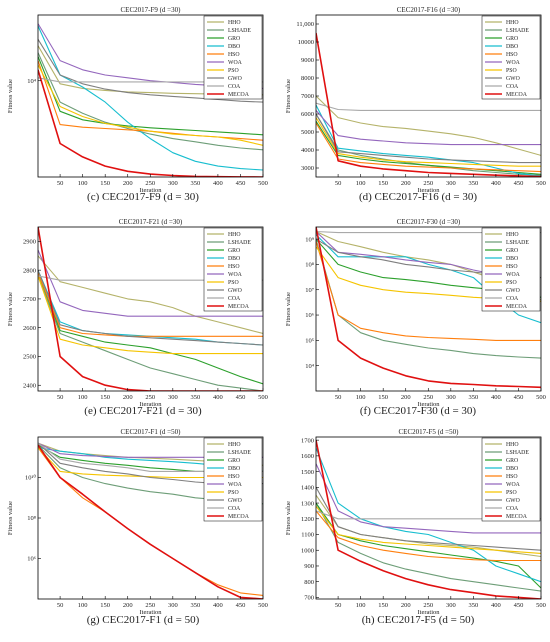 Image resolution: width=550 pixels, height=642 pixels. I want to click on x-tick-label: 400, so click(218, 397).